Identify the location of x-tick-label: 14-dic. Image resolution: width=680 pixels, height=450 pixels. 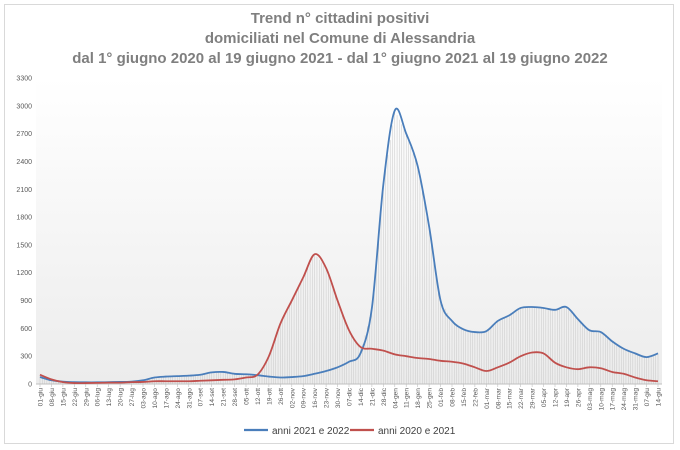
(361, 396).